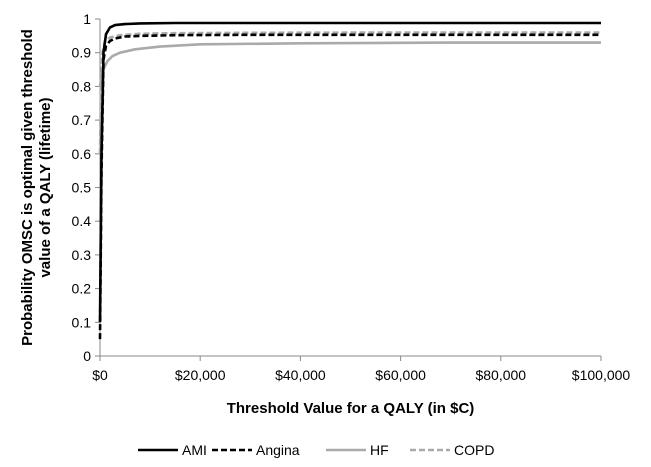  Describe the element at coordinates (82, 120) in the screenshot. I see `y-tick-label: 0.7` at that location.